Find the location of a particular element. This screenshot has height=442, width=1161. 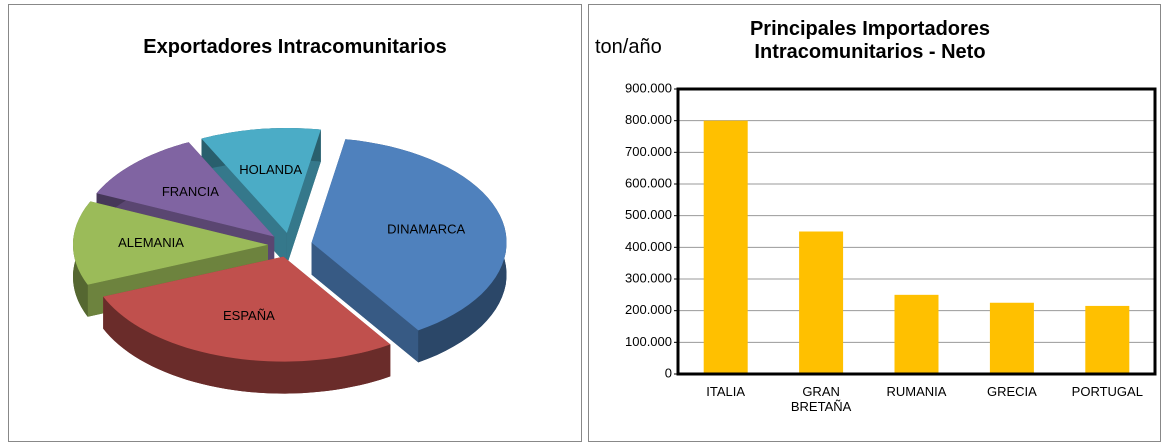

x-tick-label: GRECIA is located at coordinates (1011, 391).